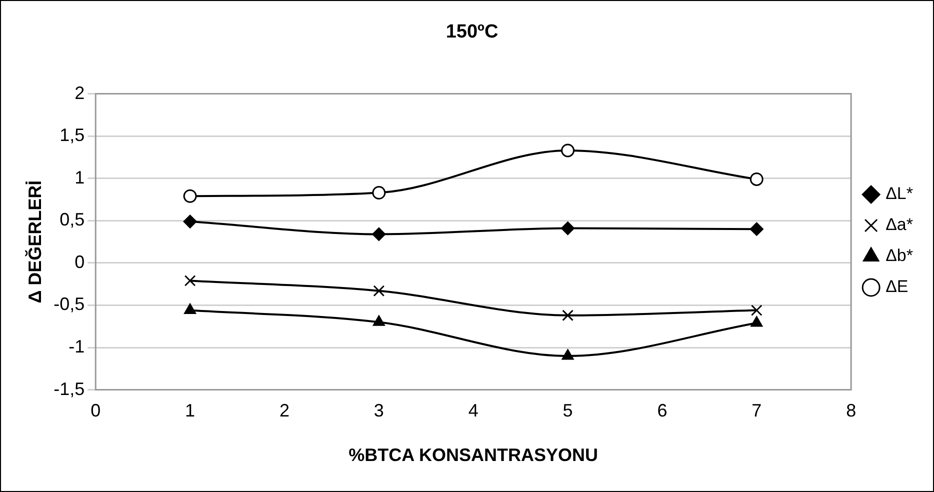 The height and width of the screenshot is (492, 934). I want to click on legend-label: Δb*, so click(900, 256).